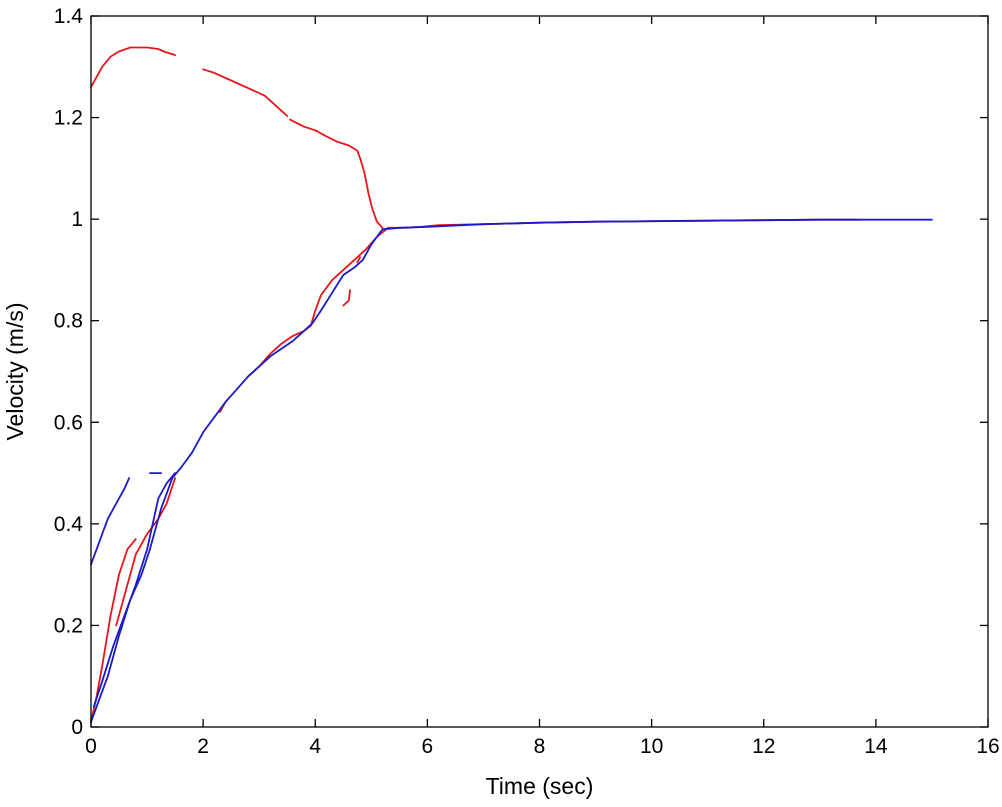  What do you see at coordinates (77, 219) in the screenshot?
I see `y-tick-label: 1` at bounding box center [77, 219].